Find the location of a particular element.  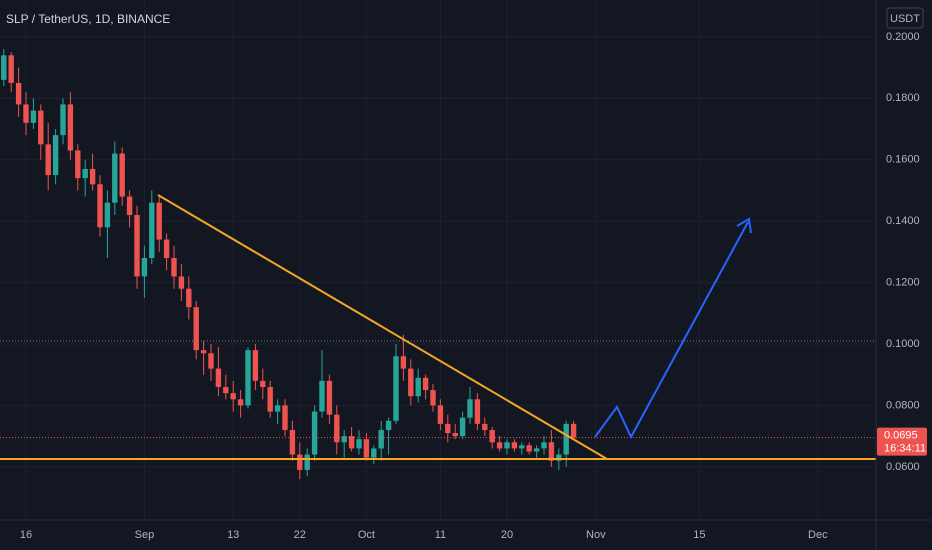

y-tick-label: 0.1400 is located at coordinates (903, 221).